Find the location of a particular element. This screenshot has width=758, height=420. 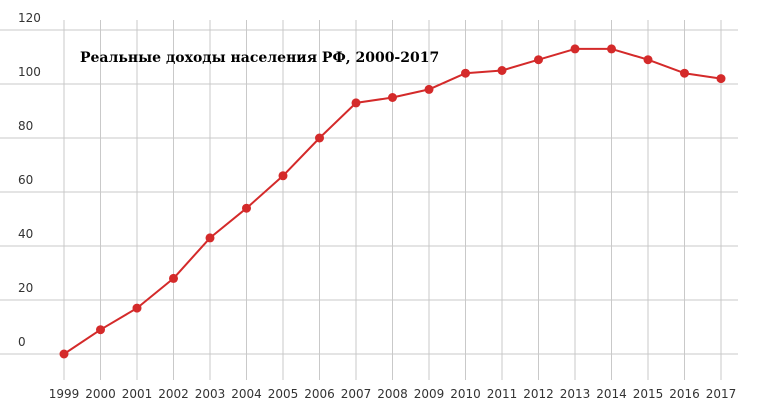

x-tick-label: 2003 is located at coordinates (210, 394).